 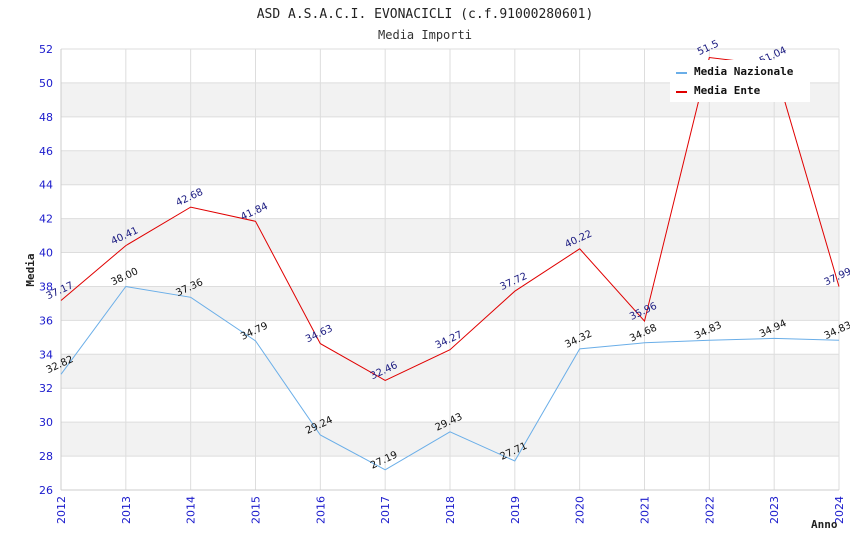 I want to click on y-tick-label: 28, so click(x=46, y=456).